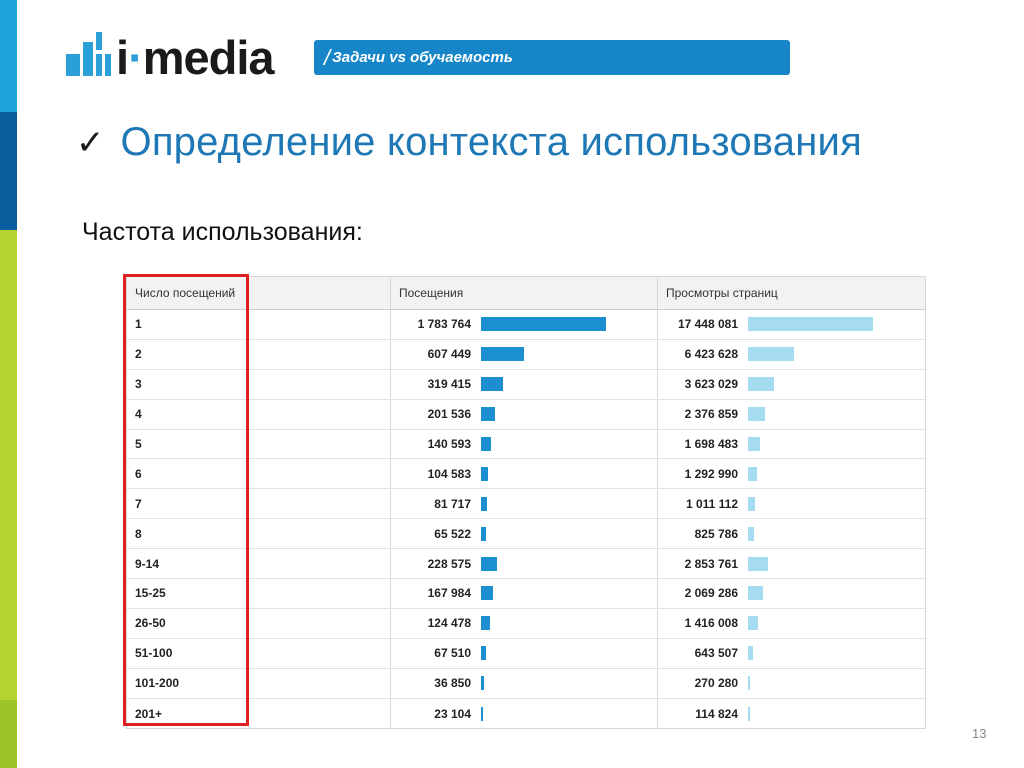  I want to click on cell-visits: 81 717, so click(524, 504).